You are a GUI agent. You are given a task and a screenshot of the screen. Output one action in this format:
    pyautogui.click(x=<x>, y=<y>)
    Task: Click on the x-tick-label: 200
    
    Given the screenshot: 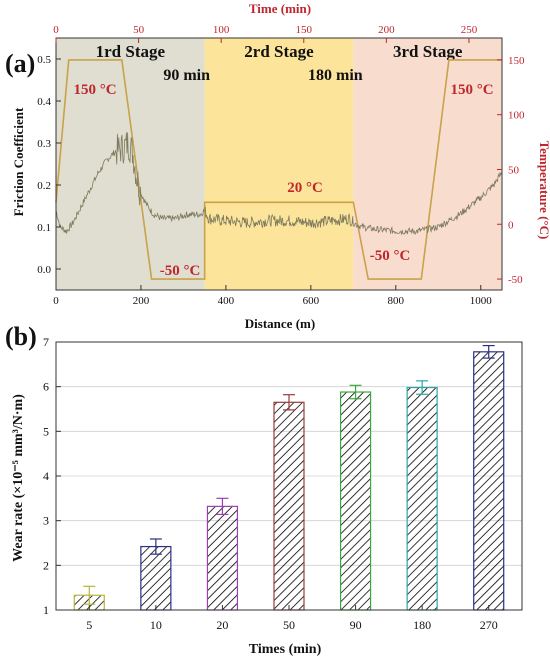 What is the action you would take?
    pyautogui.click(x=141, y=301)
    